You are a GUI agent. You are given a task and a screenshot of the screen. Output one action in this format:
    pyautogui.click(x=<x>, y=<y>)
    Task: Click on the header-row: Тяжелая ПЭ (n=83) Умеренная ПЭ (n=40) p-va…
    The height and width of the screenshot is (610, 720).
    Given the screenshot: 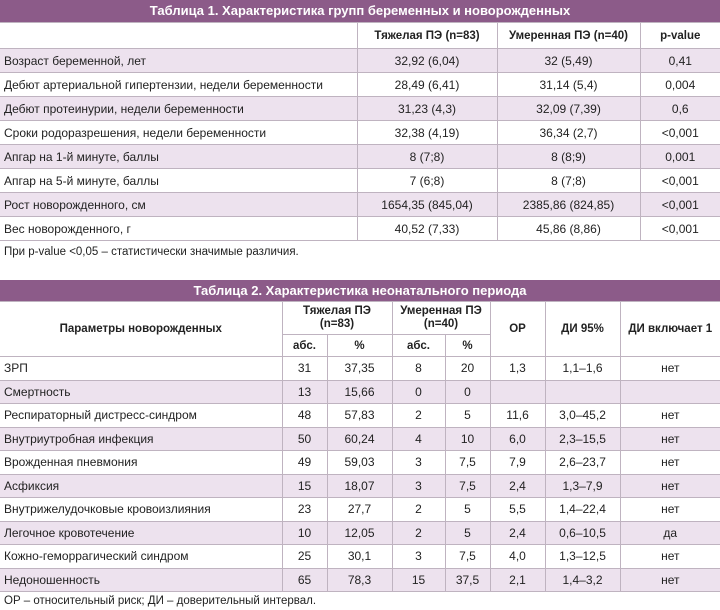 What is the action you would take?
    pyautogui.click(x=360, y=35)
    